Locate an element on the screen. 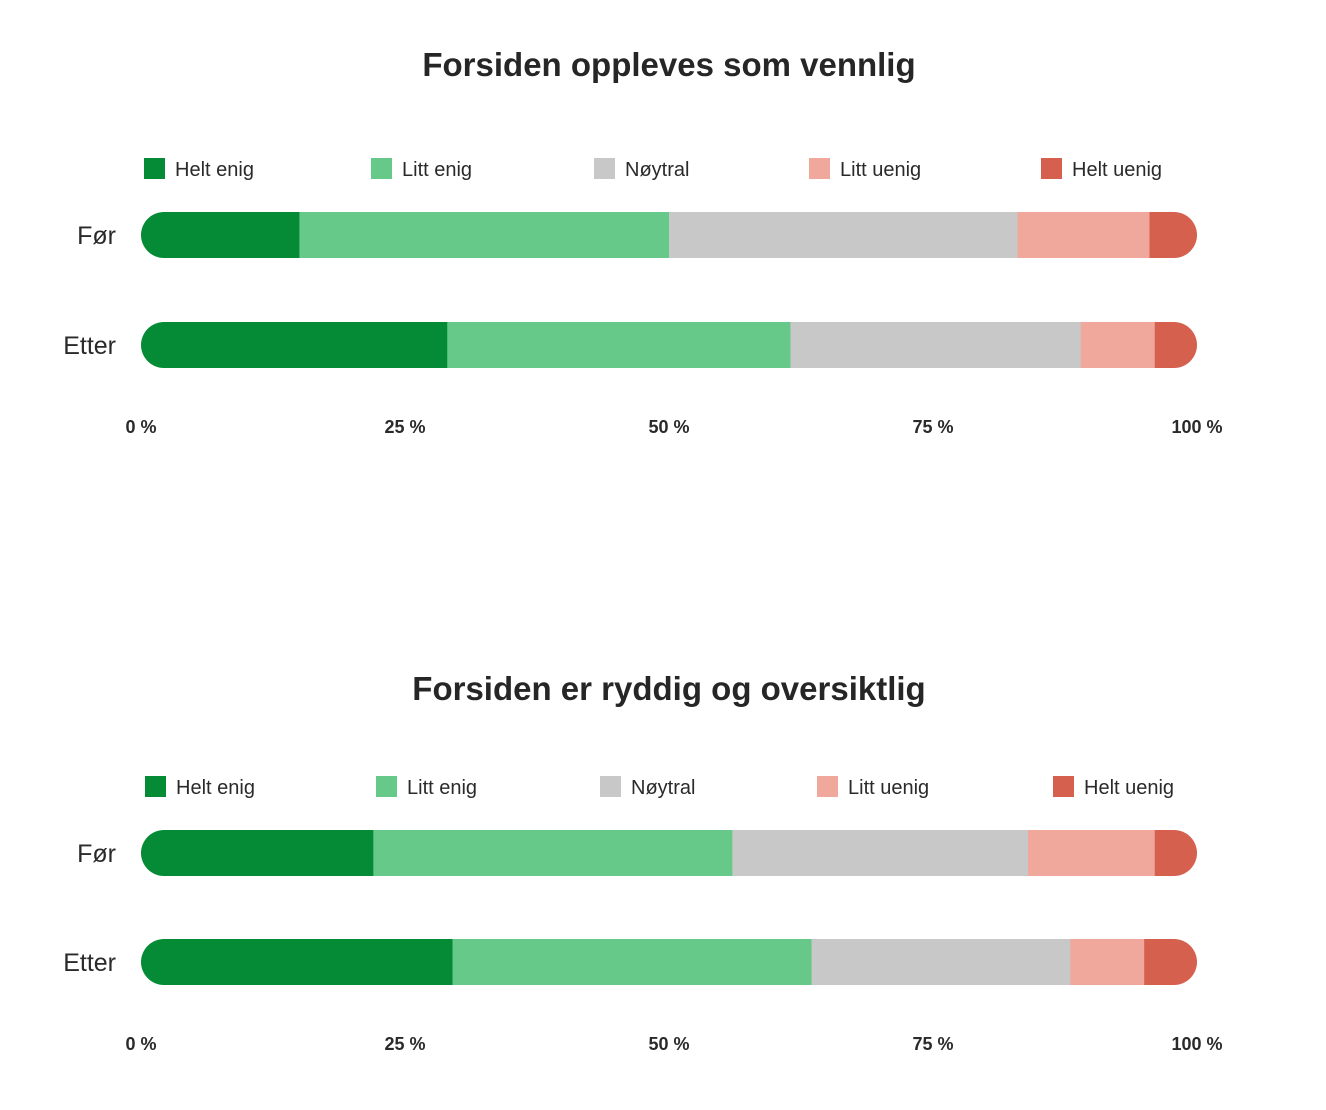 The height and width of the screenshot is (1110, 1326). chart-title: Forsiden oppleves som vennlig is located at coordinates (668, 64).